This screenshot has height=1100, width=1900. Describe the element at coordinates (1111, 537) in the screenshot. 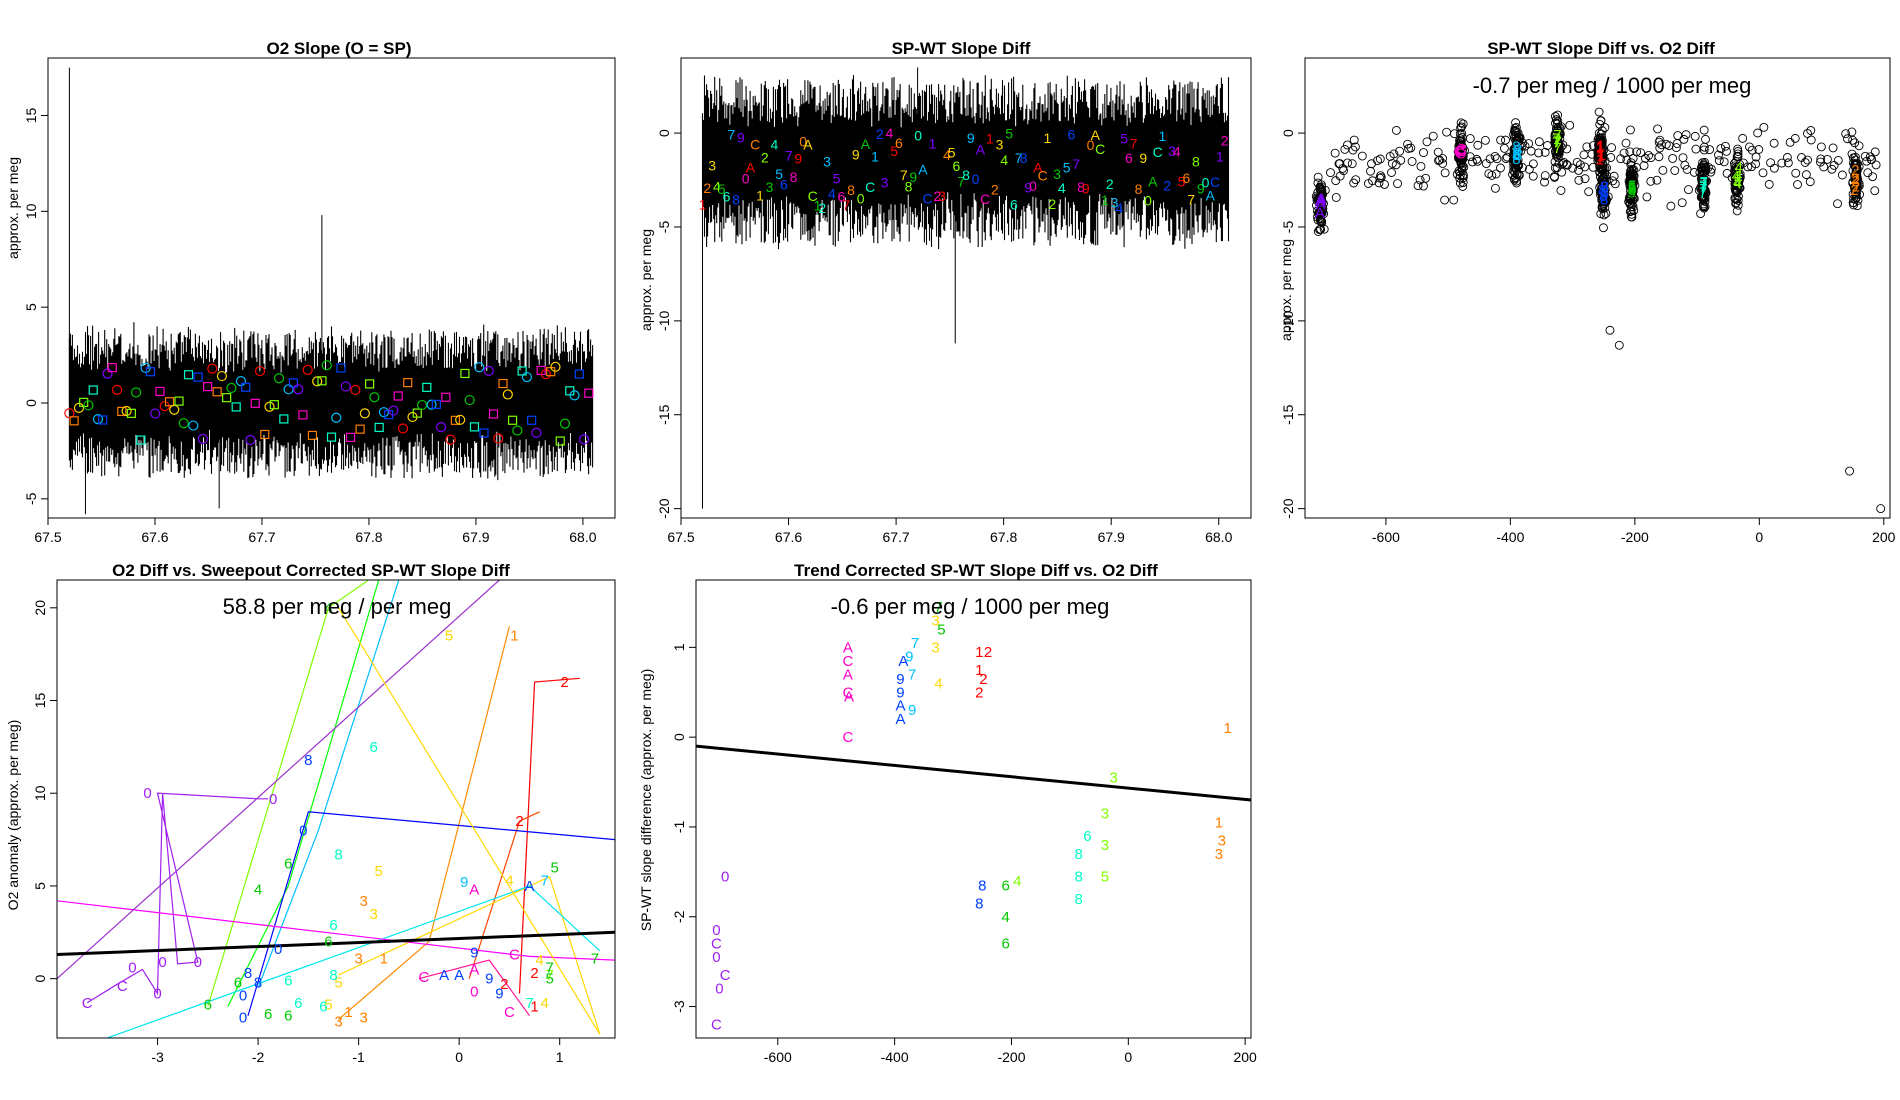

I see `x-tick-label: 67.9` at that location.